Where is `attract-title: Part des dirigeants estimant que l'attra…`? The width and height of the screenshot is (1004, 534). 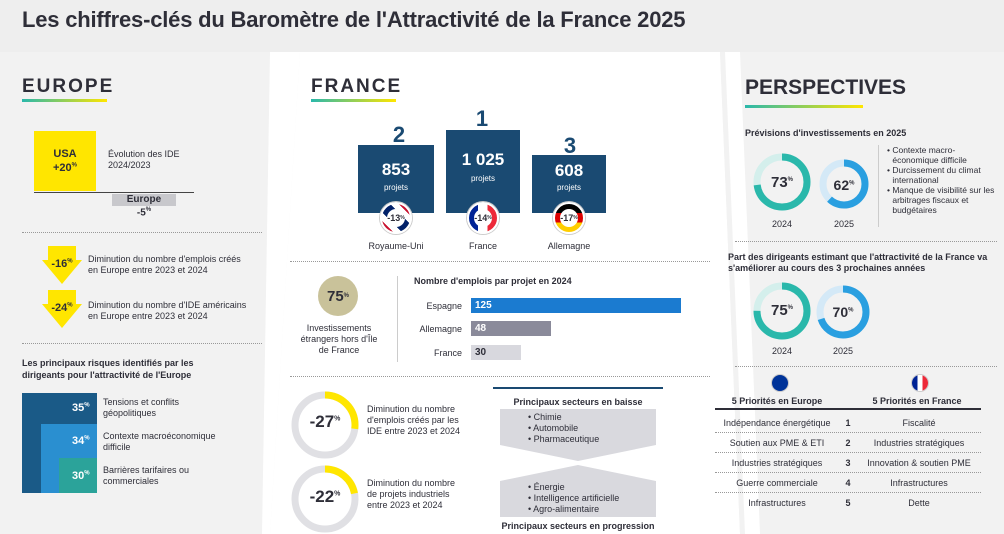 attract-title: Part des dirigeants estimant que l'attra… is located at coordinates (858, 262).